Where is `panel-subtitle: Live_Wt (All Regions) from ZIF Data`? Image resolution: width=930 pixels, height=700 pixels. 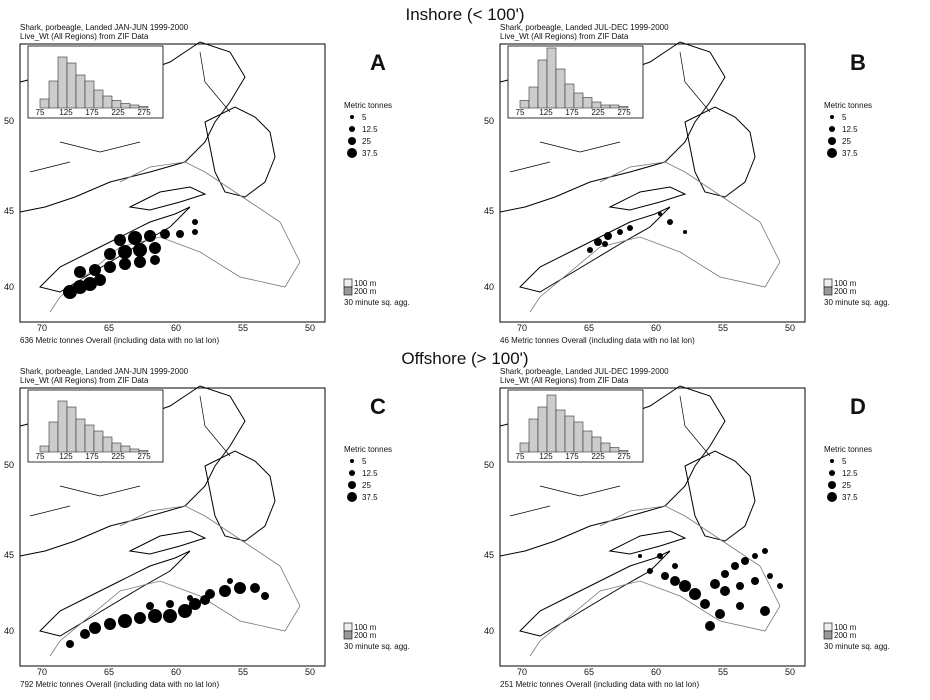
panel-subtitle: Live_Wt (All Regions) from ZIF Data is located at coordinates (564, 380).